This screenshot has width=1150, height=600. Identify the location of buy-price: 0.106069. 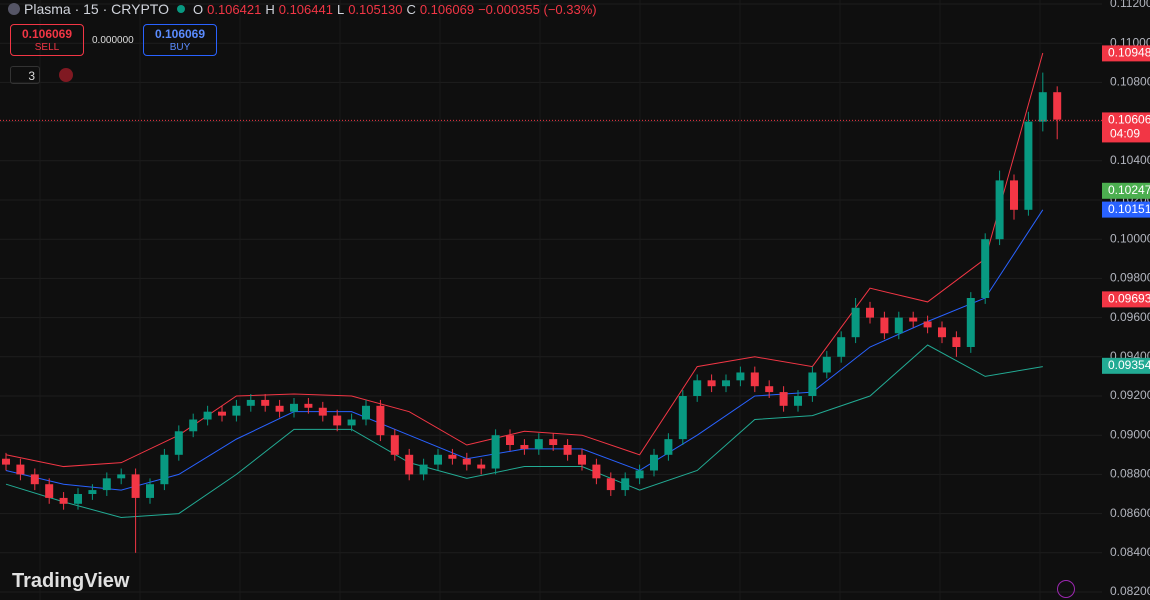
(180, 34).